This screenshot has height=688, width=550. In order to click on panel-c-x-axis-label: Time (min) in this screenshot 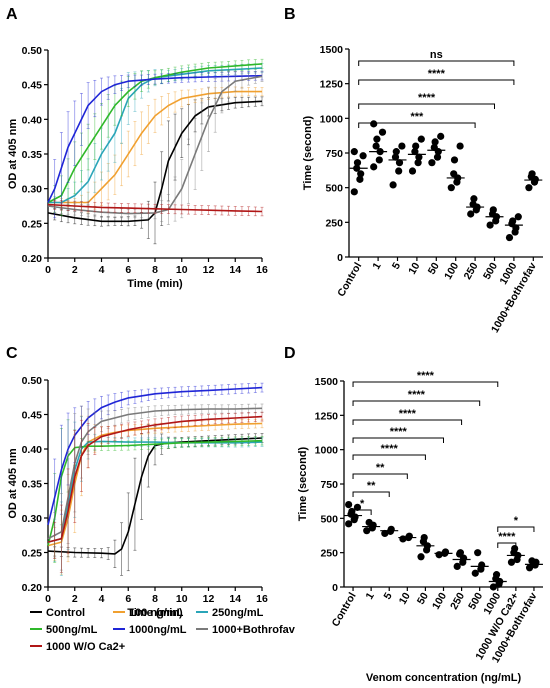, I will do `click(155, 613)`.